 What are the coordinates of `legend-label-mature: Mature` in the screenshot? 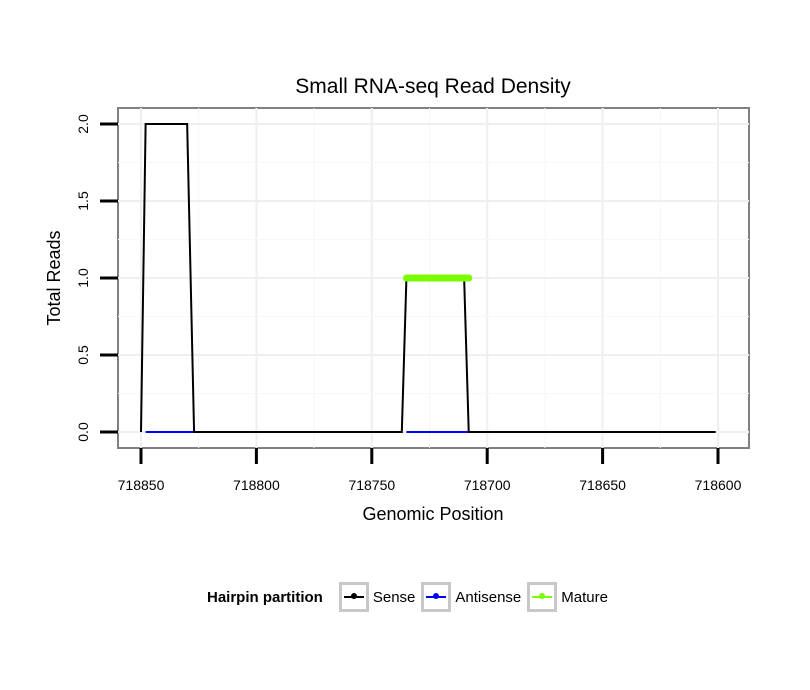 It's located at (584, 597).